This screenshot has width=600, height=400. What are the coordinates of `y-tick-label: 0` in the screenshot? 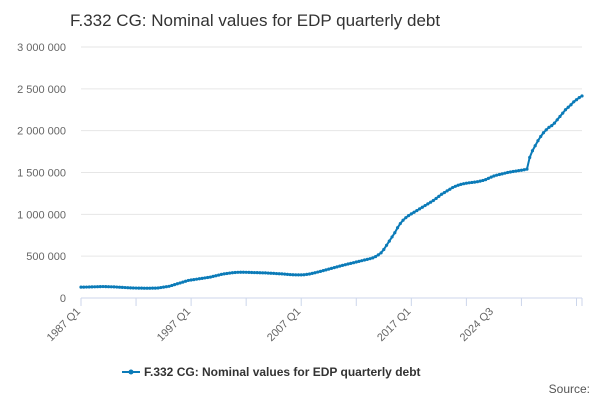 It's located at (63, 299).